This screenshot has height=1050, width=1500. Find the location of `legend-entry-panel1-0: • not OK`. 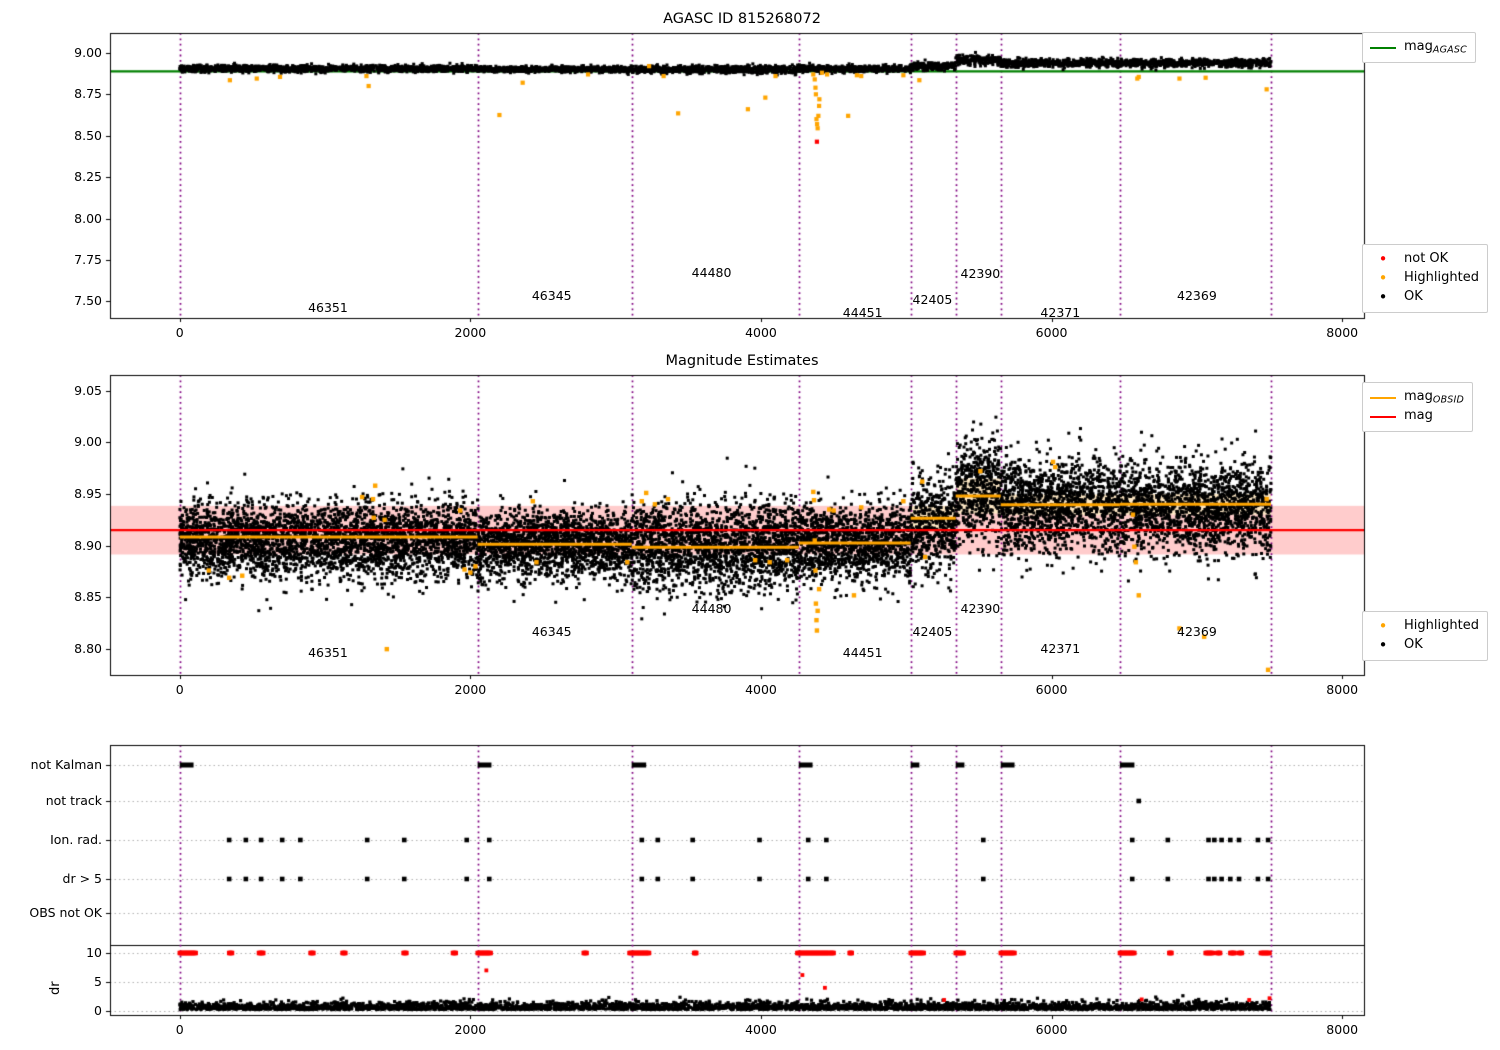

legend-entry-panel1-0: • not OK is located at coordinates (1424, 259).